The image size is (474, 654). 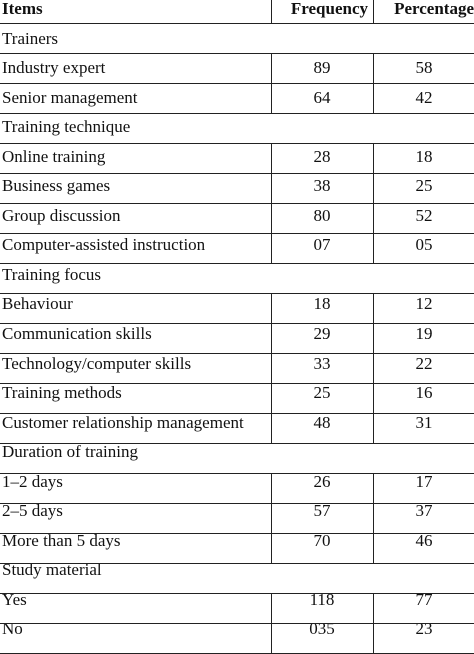 What do you see at coordinates (424, 540) in the screenshot?
I see `percentage-cell: 46` at bounding box center [424, 540].